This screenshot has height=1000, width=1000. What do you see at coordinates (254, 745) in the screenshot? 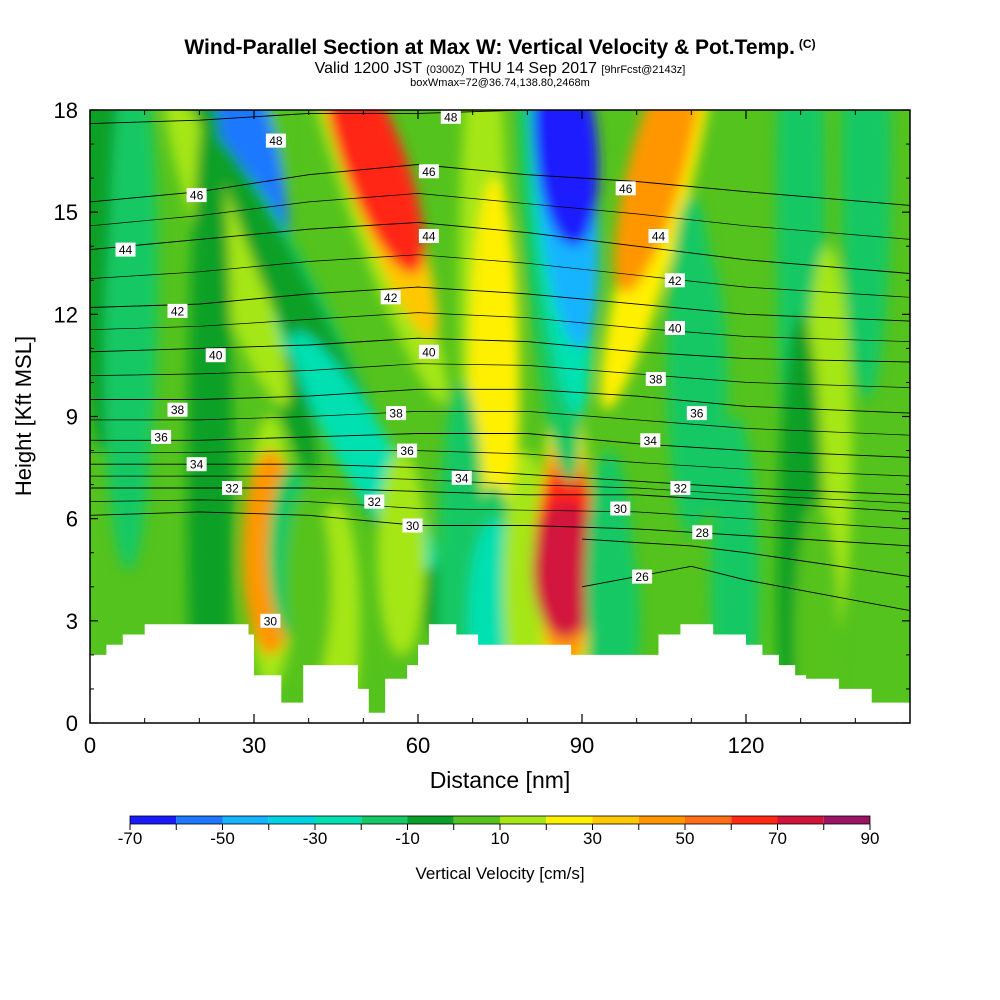
I see `x-tick-label: 30` at bounding box center [254, 745].